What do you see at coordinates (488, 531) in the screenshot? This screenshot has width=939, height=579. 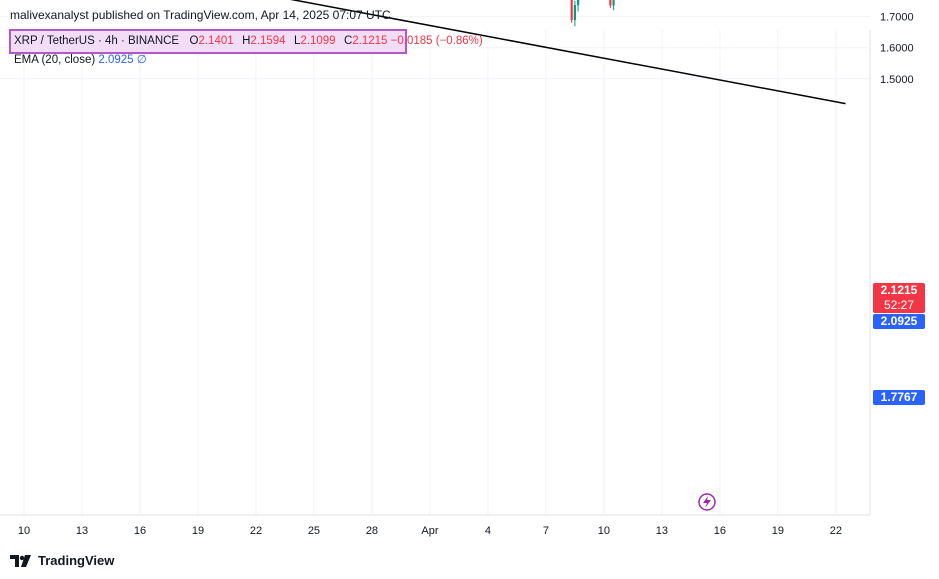 I see `time-tick-label: 4` at bounding box center [488, 531].